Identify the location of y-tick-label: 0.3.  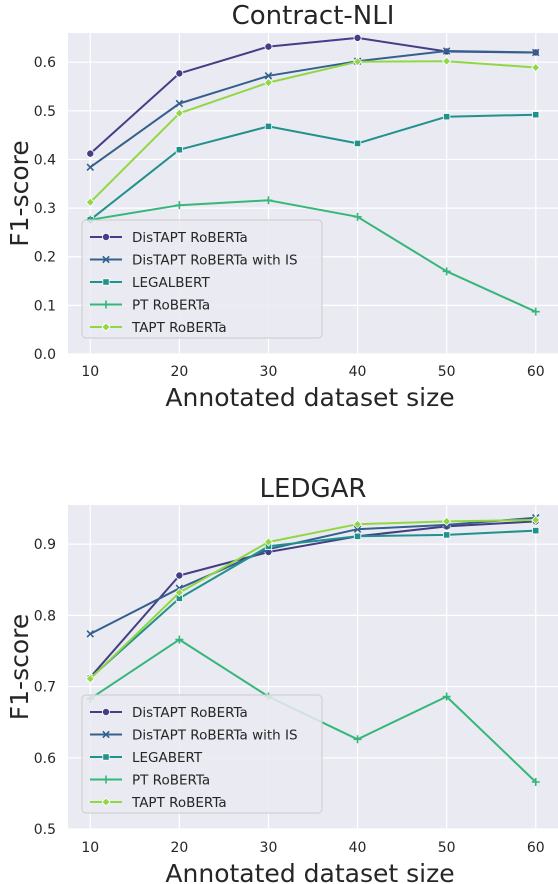
(45, 209).